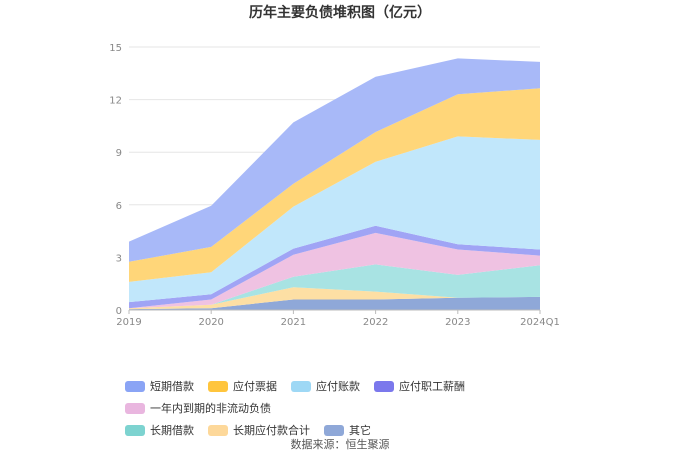  I want to click on y-tick-label: 3, so click(119, 258).